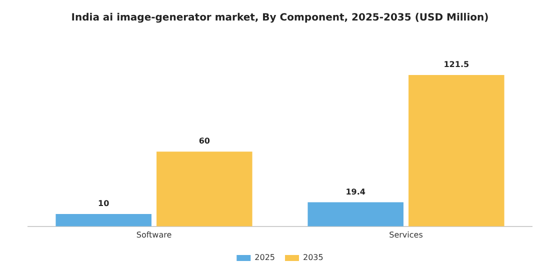  Describe the element at coordinates (104, 203) in the screenshot. I see `data-label: 10` at that location.